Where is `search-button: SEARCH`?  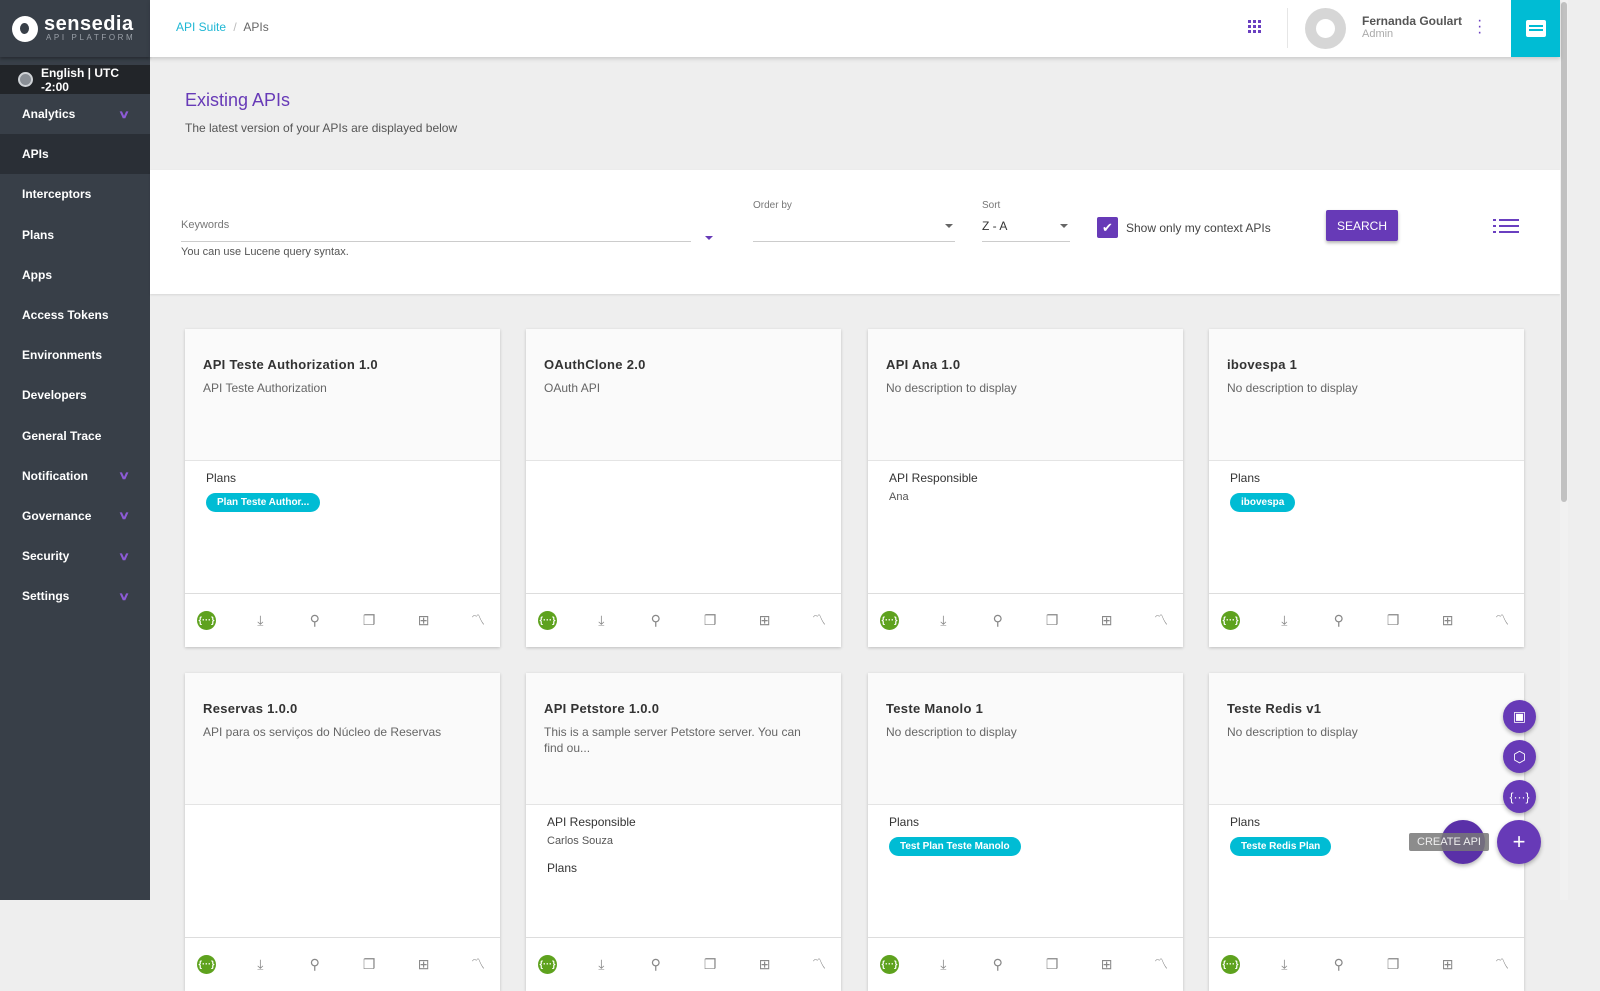 search-button: SEARCH is located at coordinates (1362, 225).